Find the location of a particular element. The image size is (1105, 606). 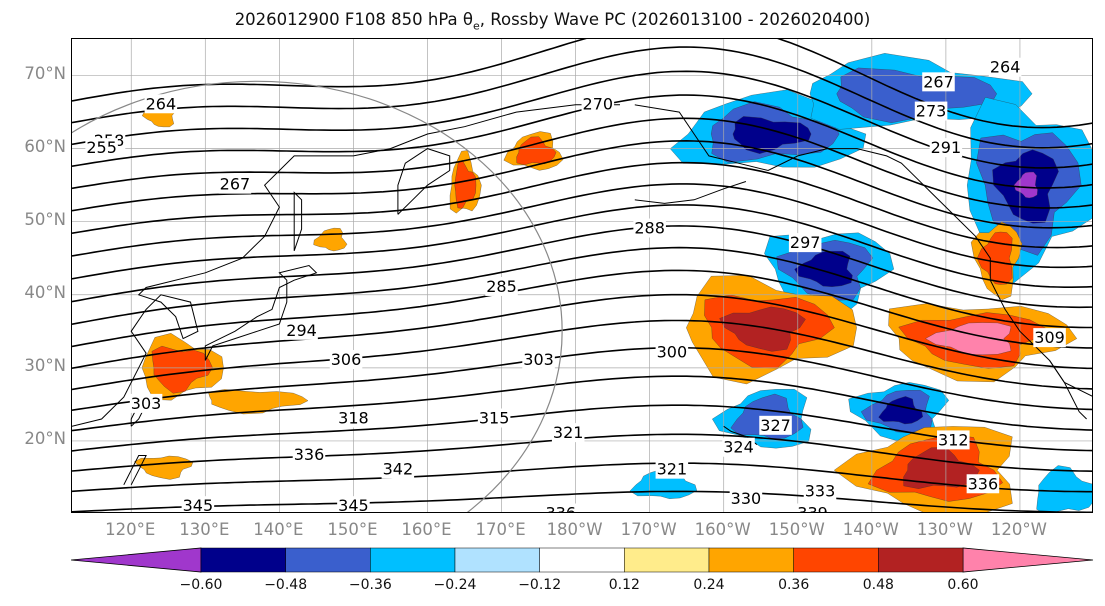

contour-label: 288 is located at coordinates (649, 228).